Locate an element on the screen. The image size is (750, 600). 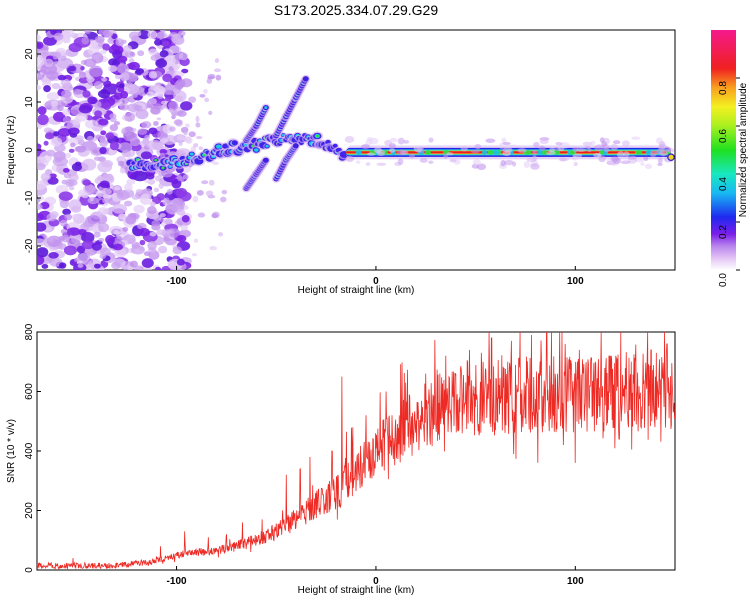
line-end-marker is located at coordinates (671, 157).